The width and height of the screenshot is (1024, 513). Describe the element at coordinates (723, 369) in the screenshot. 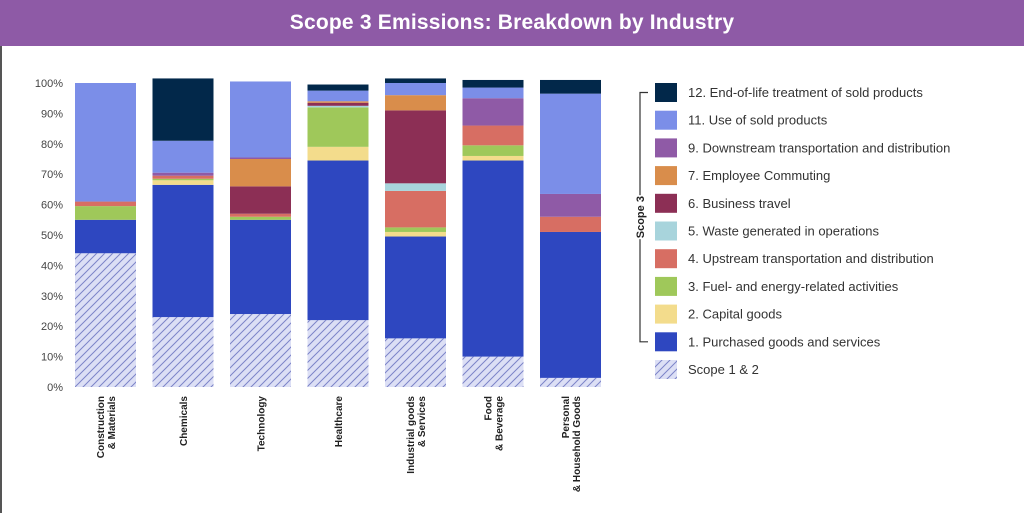

I see `legend-label: Scope 1 & 2` at that location.